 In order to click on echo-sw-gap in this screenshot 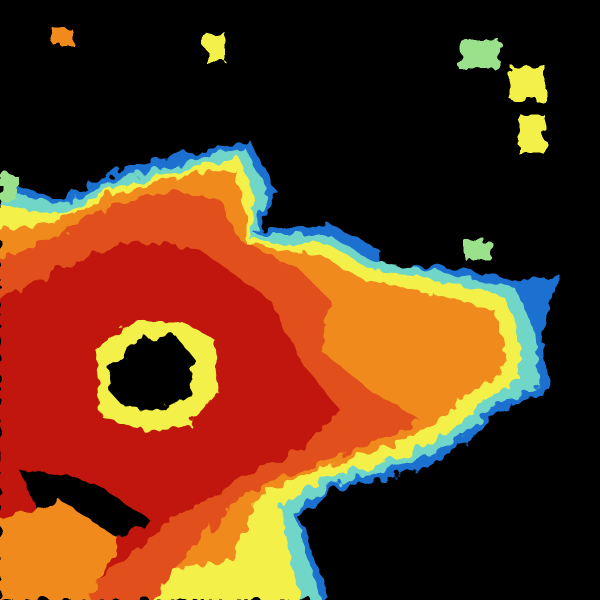, I will do `click(85, 507)`.